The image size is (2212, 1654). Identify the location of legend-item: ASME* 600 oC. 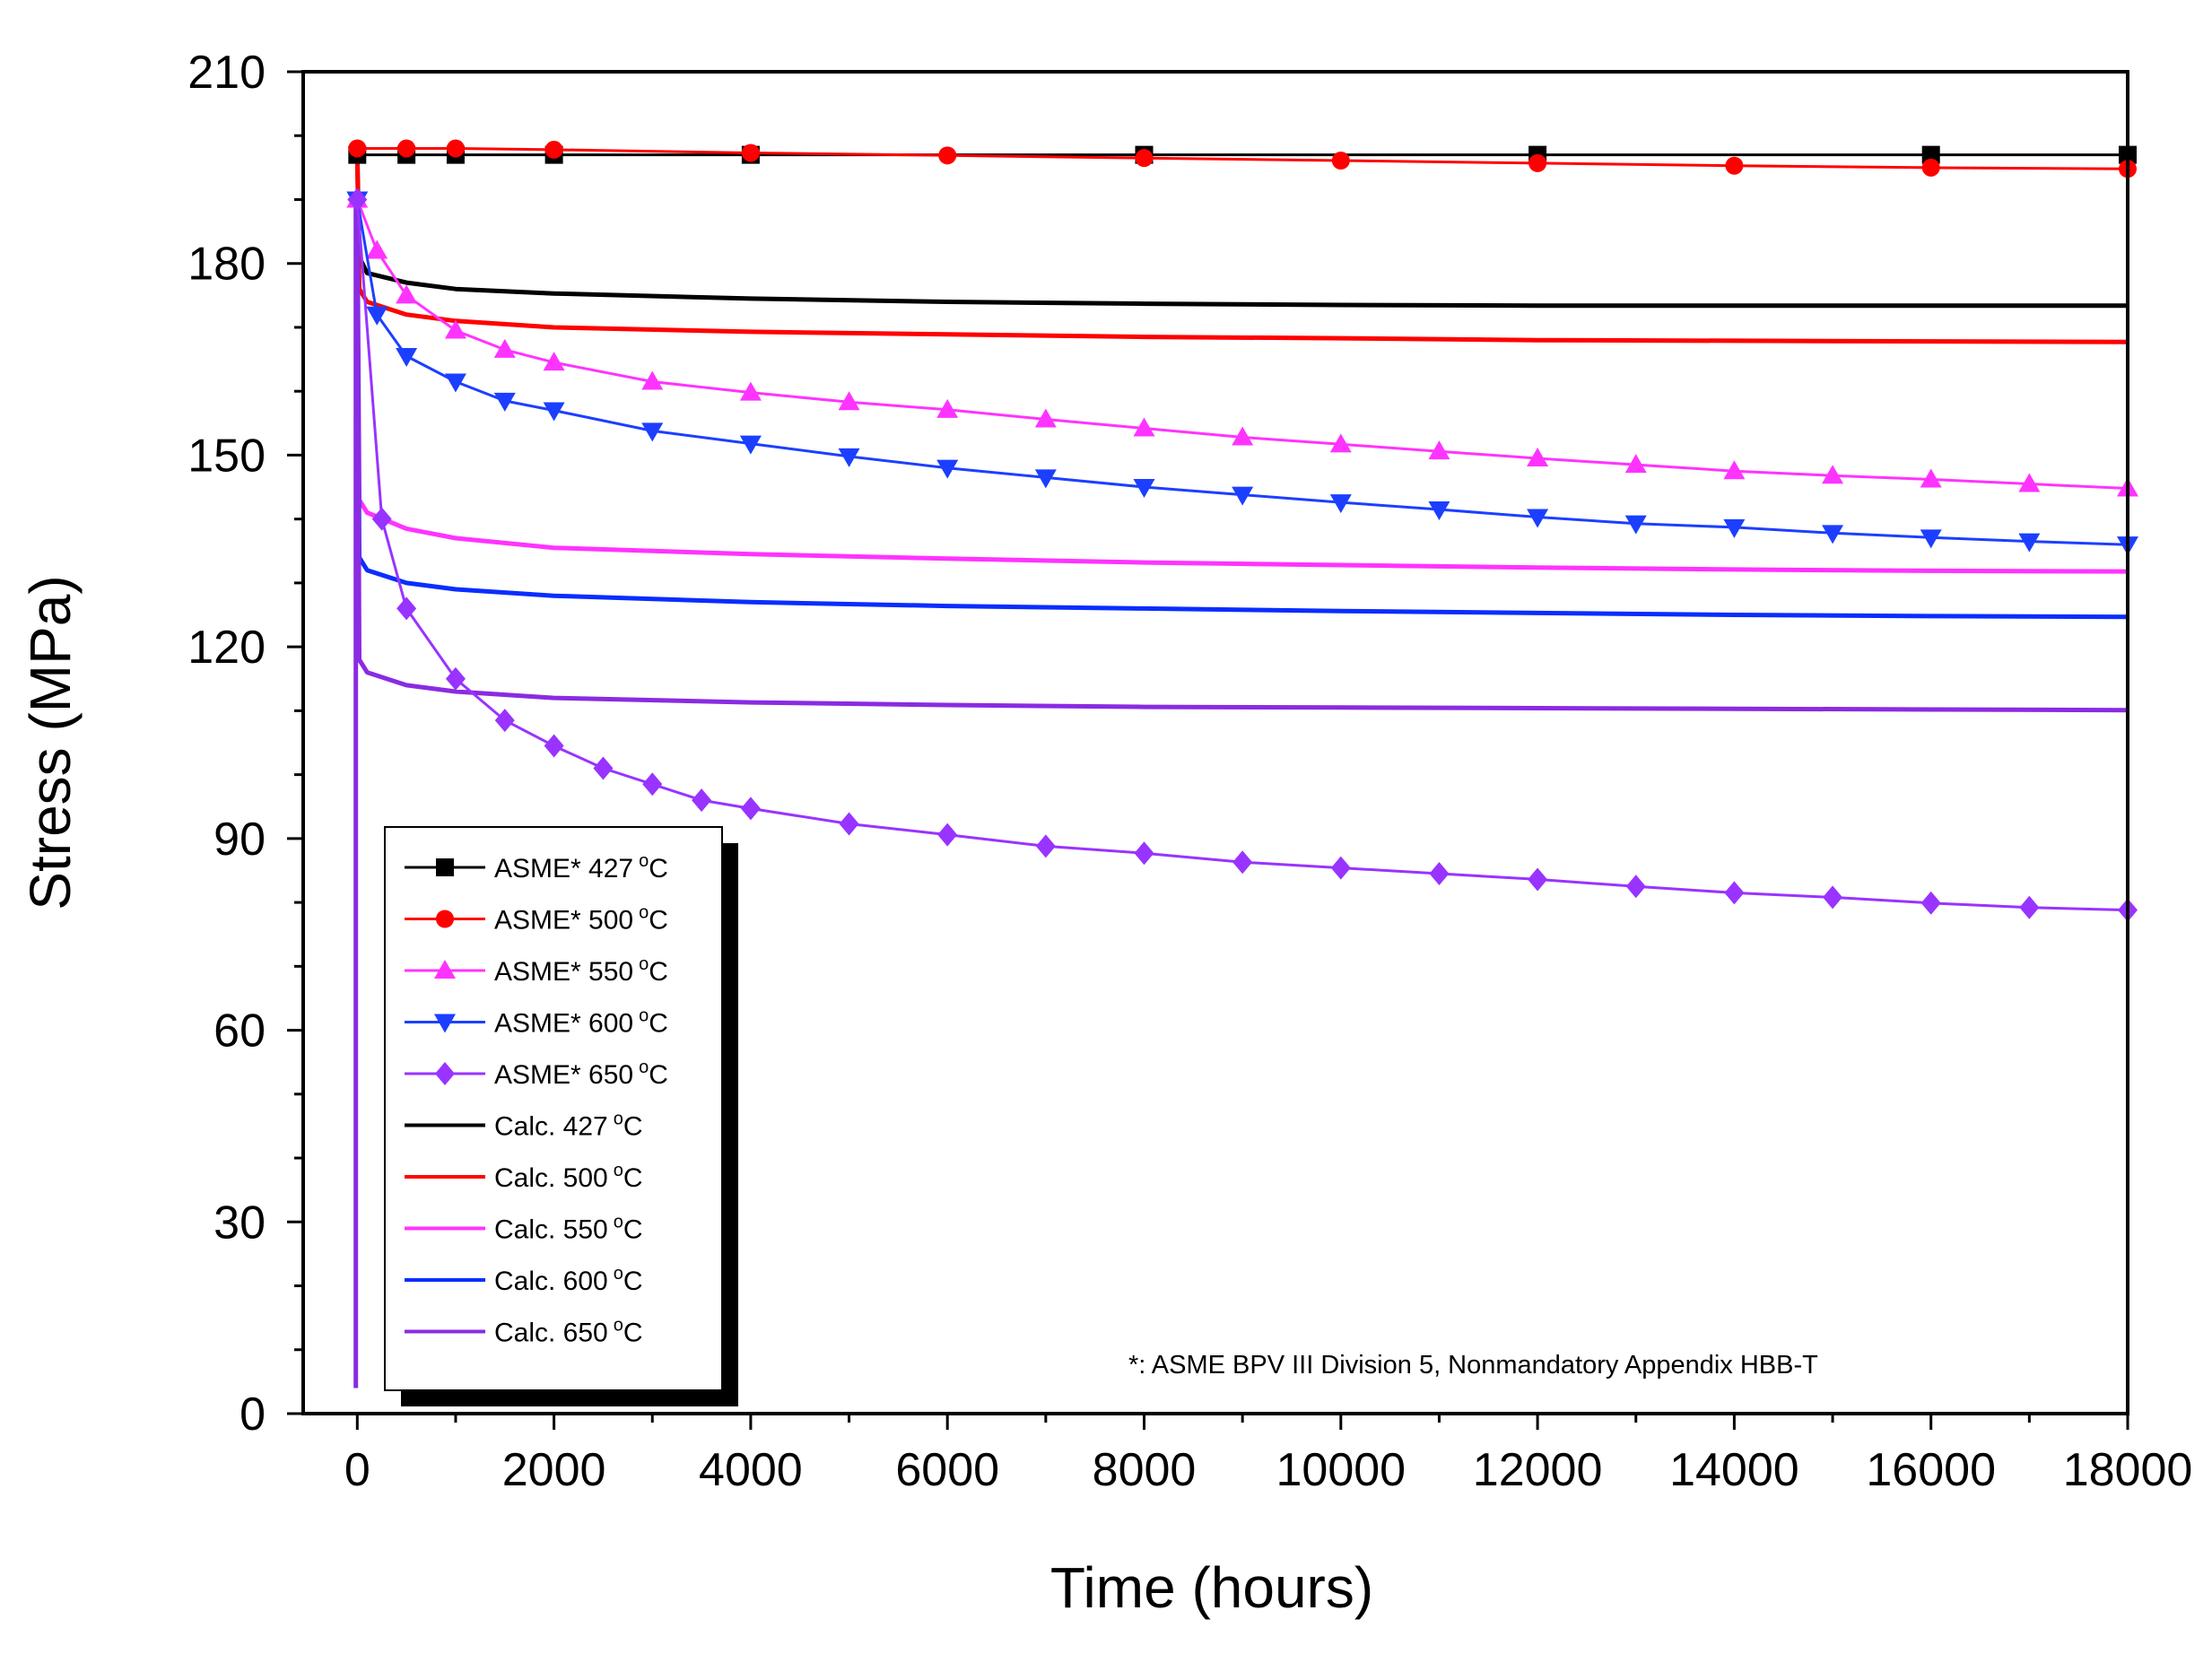
(536, 1023).